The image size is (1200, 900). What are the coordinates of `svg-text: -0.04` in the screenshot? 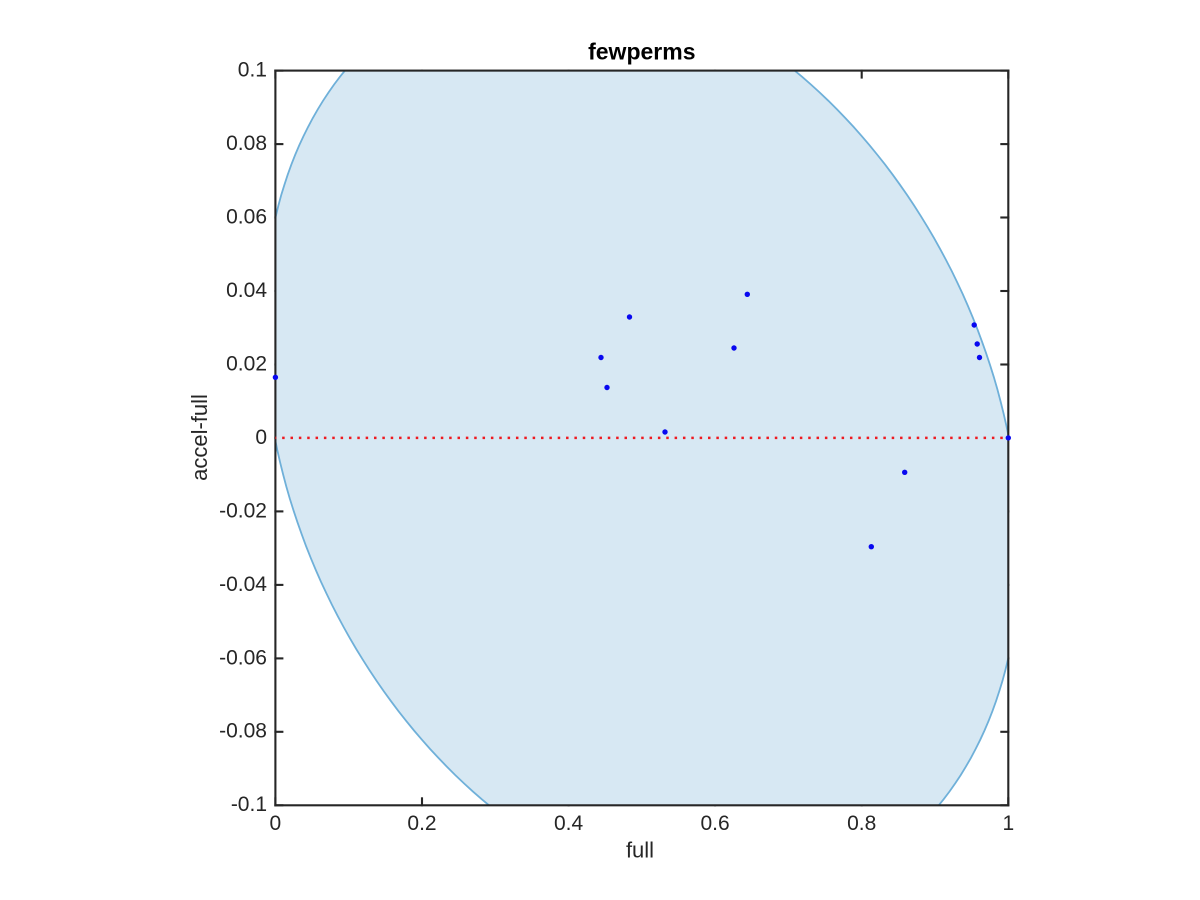 It's located at (243, 584).